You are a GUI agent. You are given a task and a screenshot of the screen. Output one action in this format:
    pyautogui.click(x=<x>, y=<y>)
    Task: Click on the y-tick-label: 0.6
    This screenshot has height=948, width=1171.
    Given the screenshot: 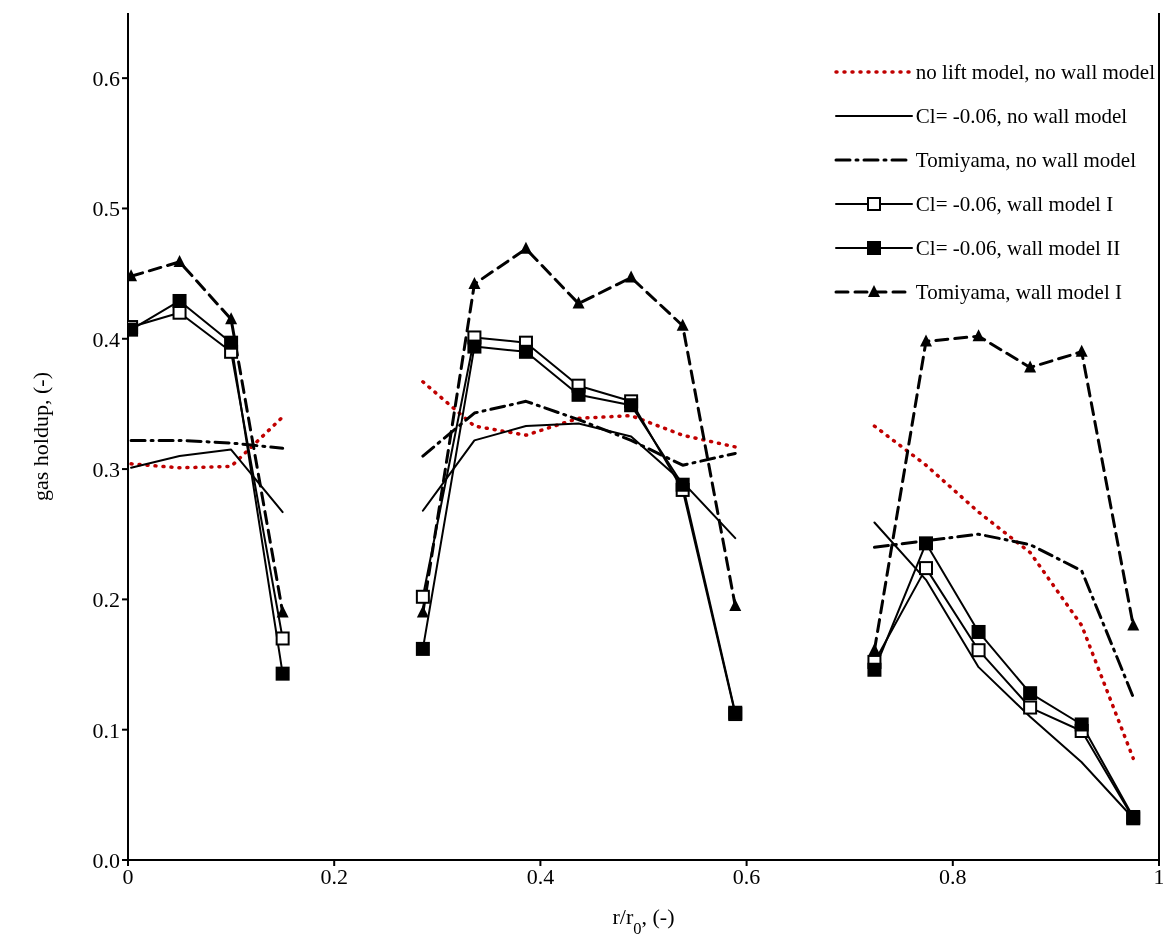 What is the action you would take?
    pyautogui.click(x=106, y=78)
    